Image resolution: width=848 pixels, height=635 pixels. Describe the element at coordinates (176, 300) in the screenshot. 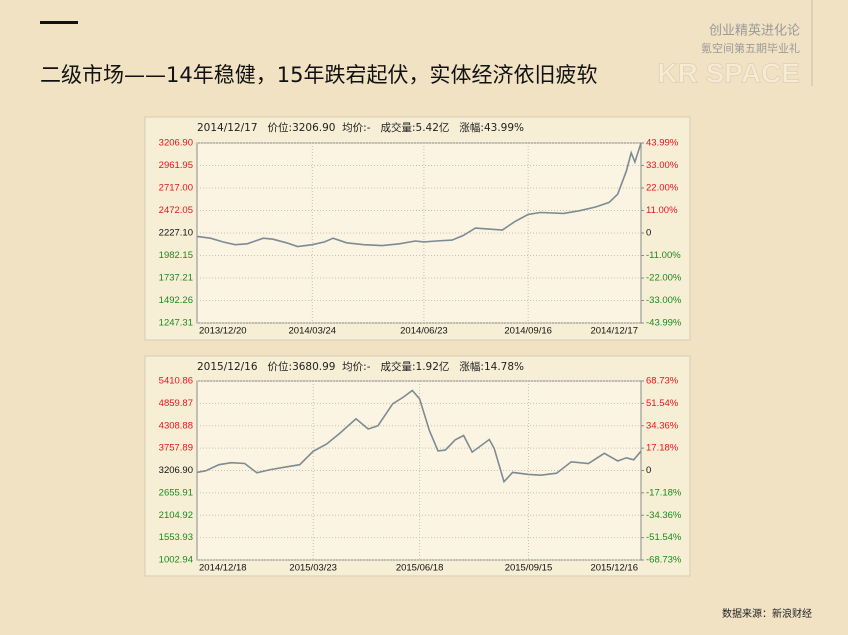

I see `y-tick-label: 1492.26` at that location.